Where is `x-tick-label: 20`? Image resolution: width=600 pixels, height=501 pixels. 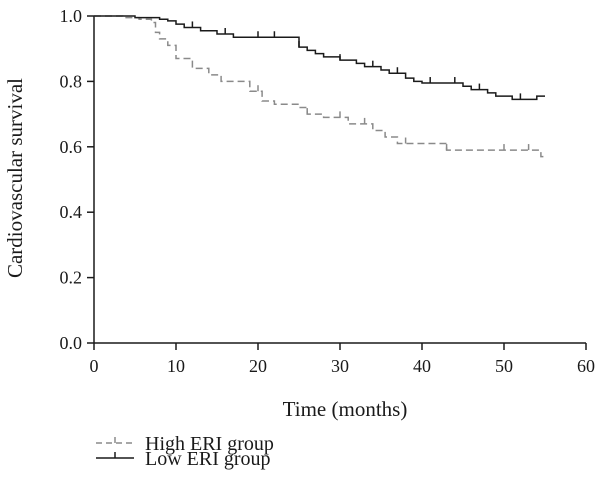
x-tick-label: 20 is located at coordinates (258, 366).